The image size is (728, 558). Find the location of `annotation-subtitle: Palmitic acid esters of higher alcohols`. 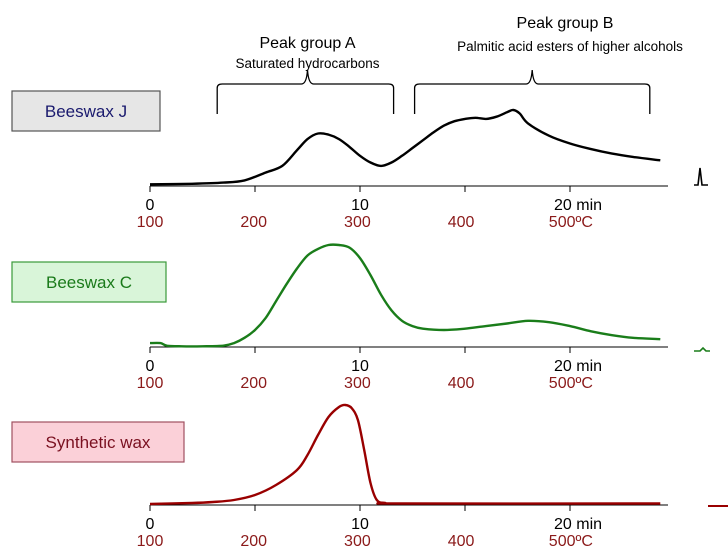

annotation-subtitle: Palmitic acid esters of higher alcohols is located at coordinates (570, 46).